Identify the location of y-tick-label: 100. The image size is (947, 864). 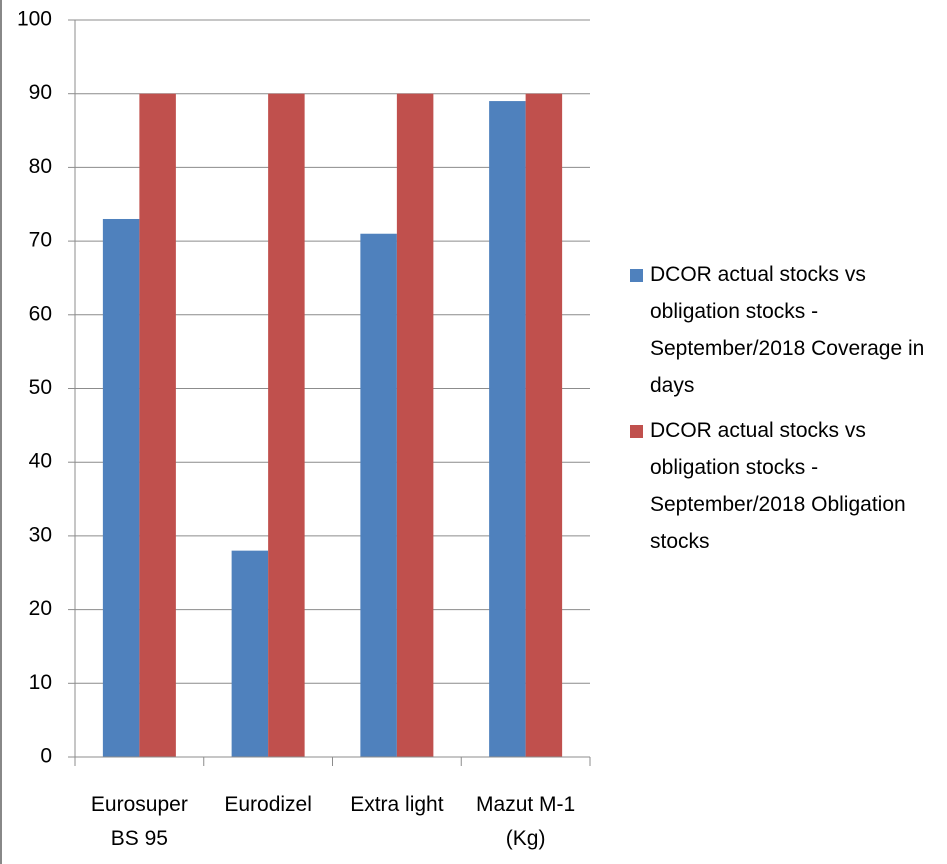
(34, 19).